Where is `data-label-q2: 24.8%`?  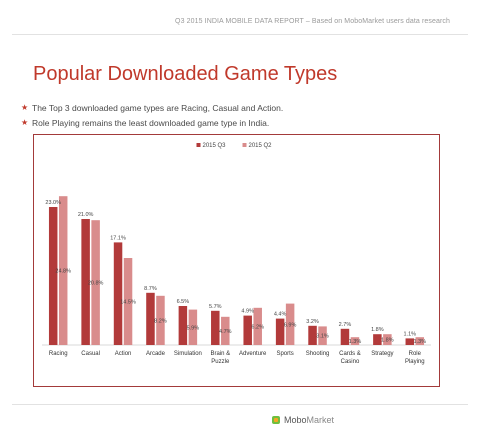 data-label-q2: 24.8% is located at coordinates (63, 272).